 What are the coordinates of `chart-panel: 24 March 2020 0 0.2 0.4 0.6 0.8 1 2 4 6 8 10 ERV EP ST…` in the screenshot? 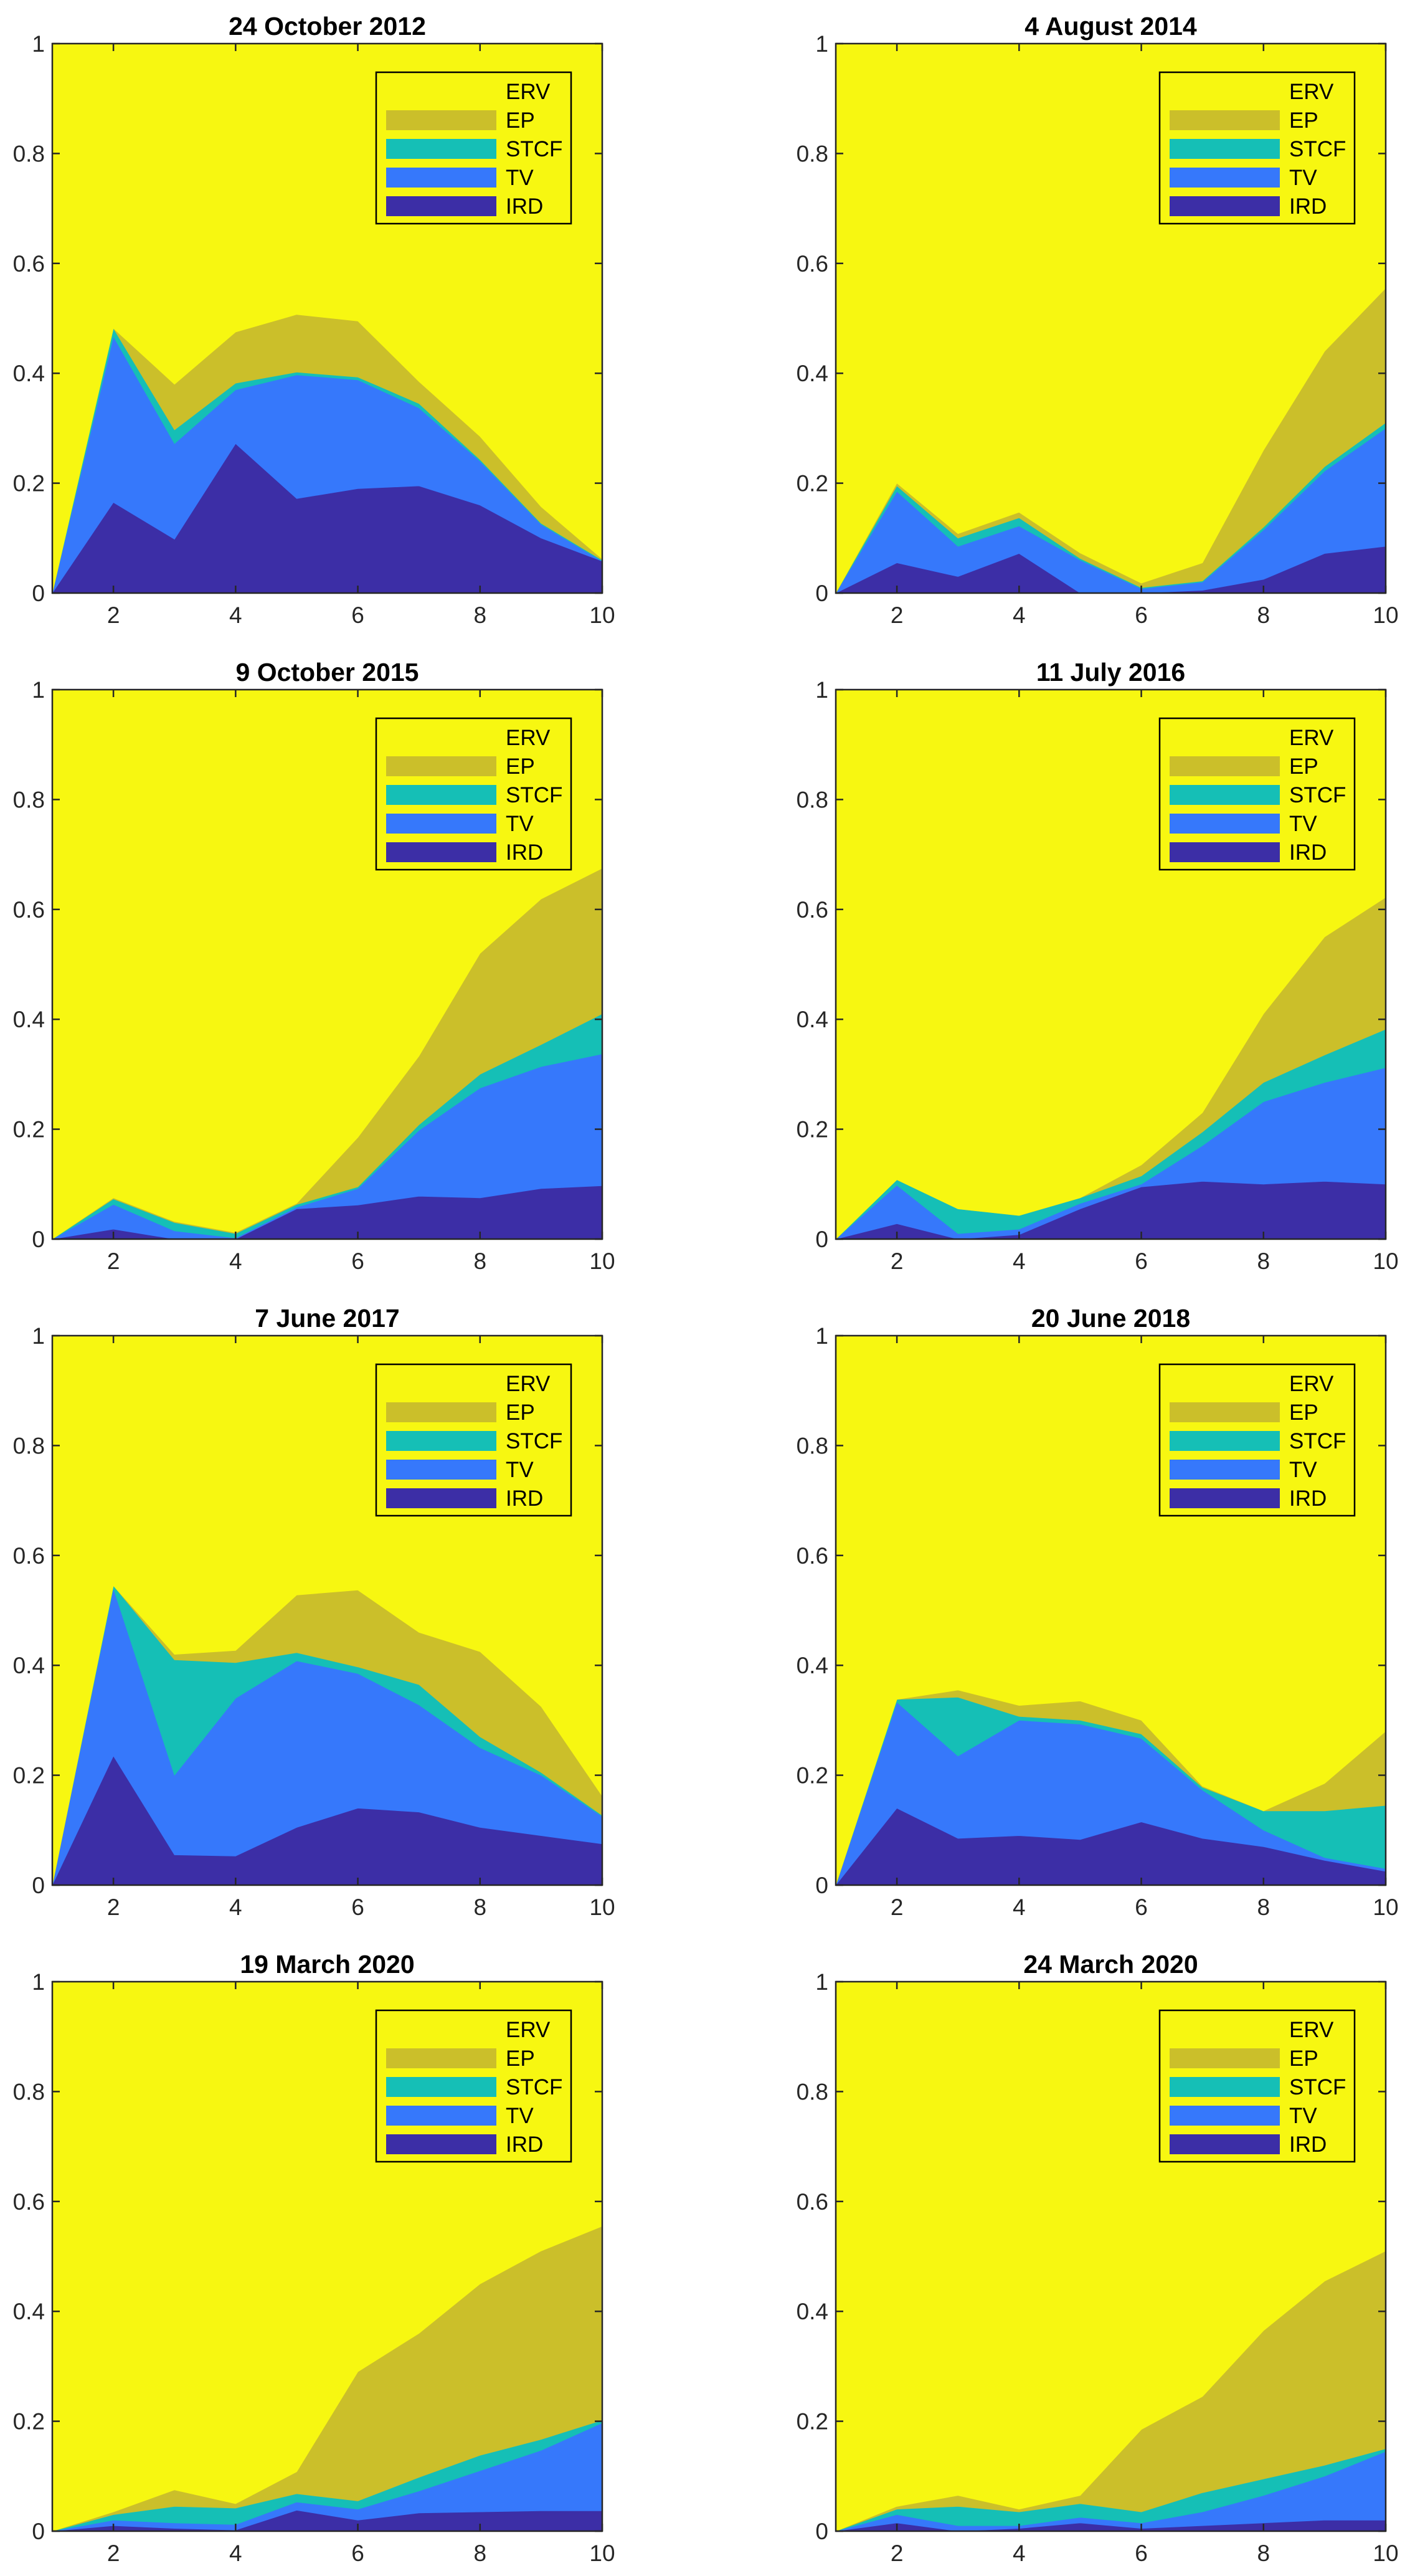 It's located at (1098, 2258).